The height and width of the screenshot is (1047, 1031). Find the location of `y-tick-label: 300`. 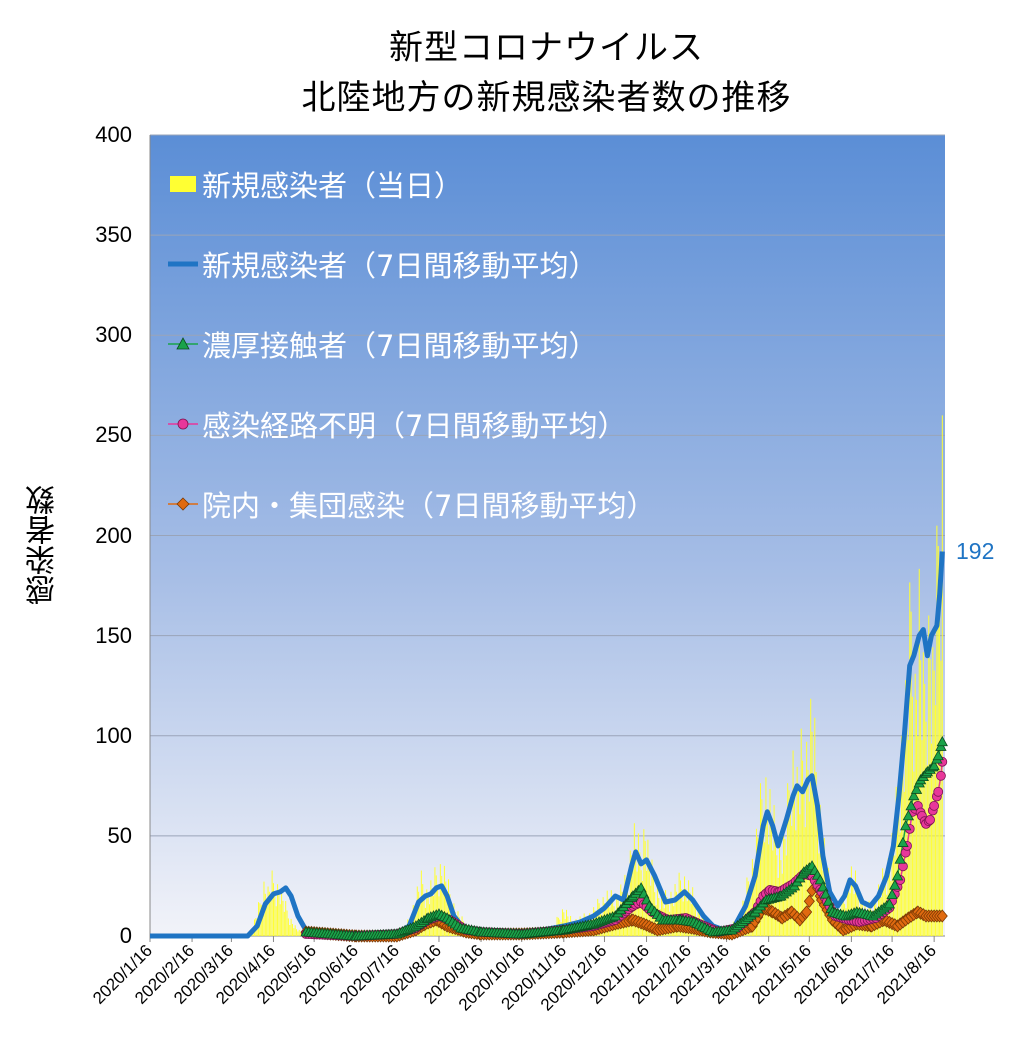

y-tick-label: 300 is located at coordinates (113, 335).